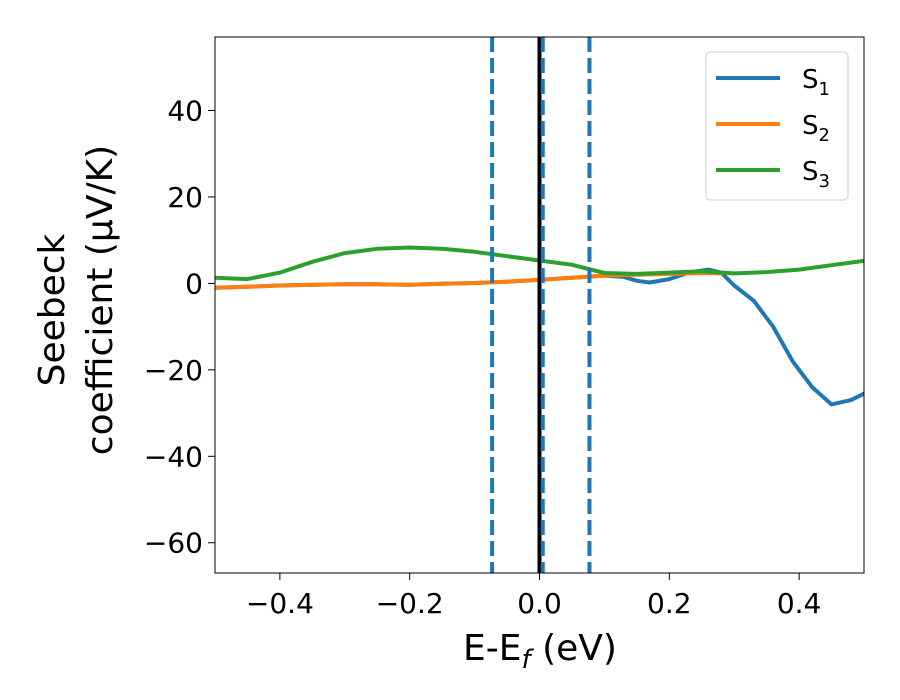  I want to click on y-axis-label: Seebeck coefficient (μV/K), so click(76, 300).